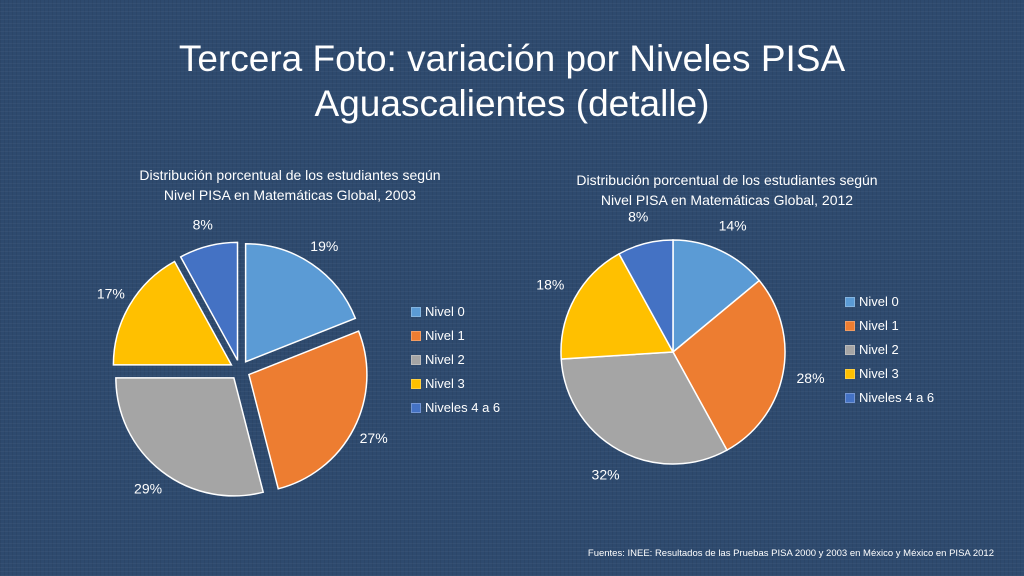  What do you see at coordinates (733, 225) in the screenshot?
I see `data-label-2012-nivel-0: 14%` at bounding box center [733, 225].